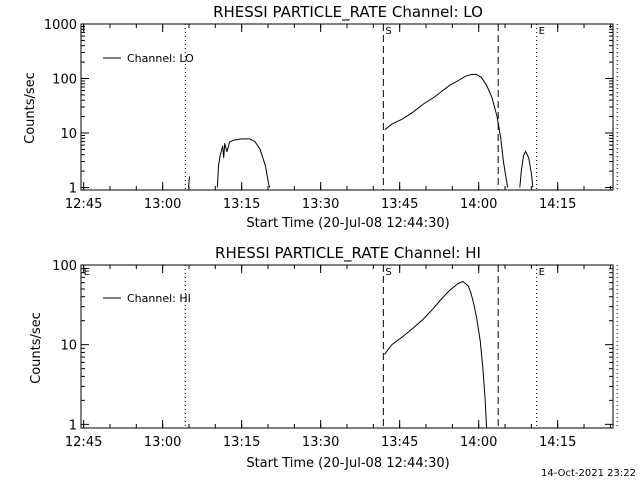  I want to click on panel-title: RHESSI PARTICLE_RATE Channel: LO, so click(348, 12).